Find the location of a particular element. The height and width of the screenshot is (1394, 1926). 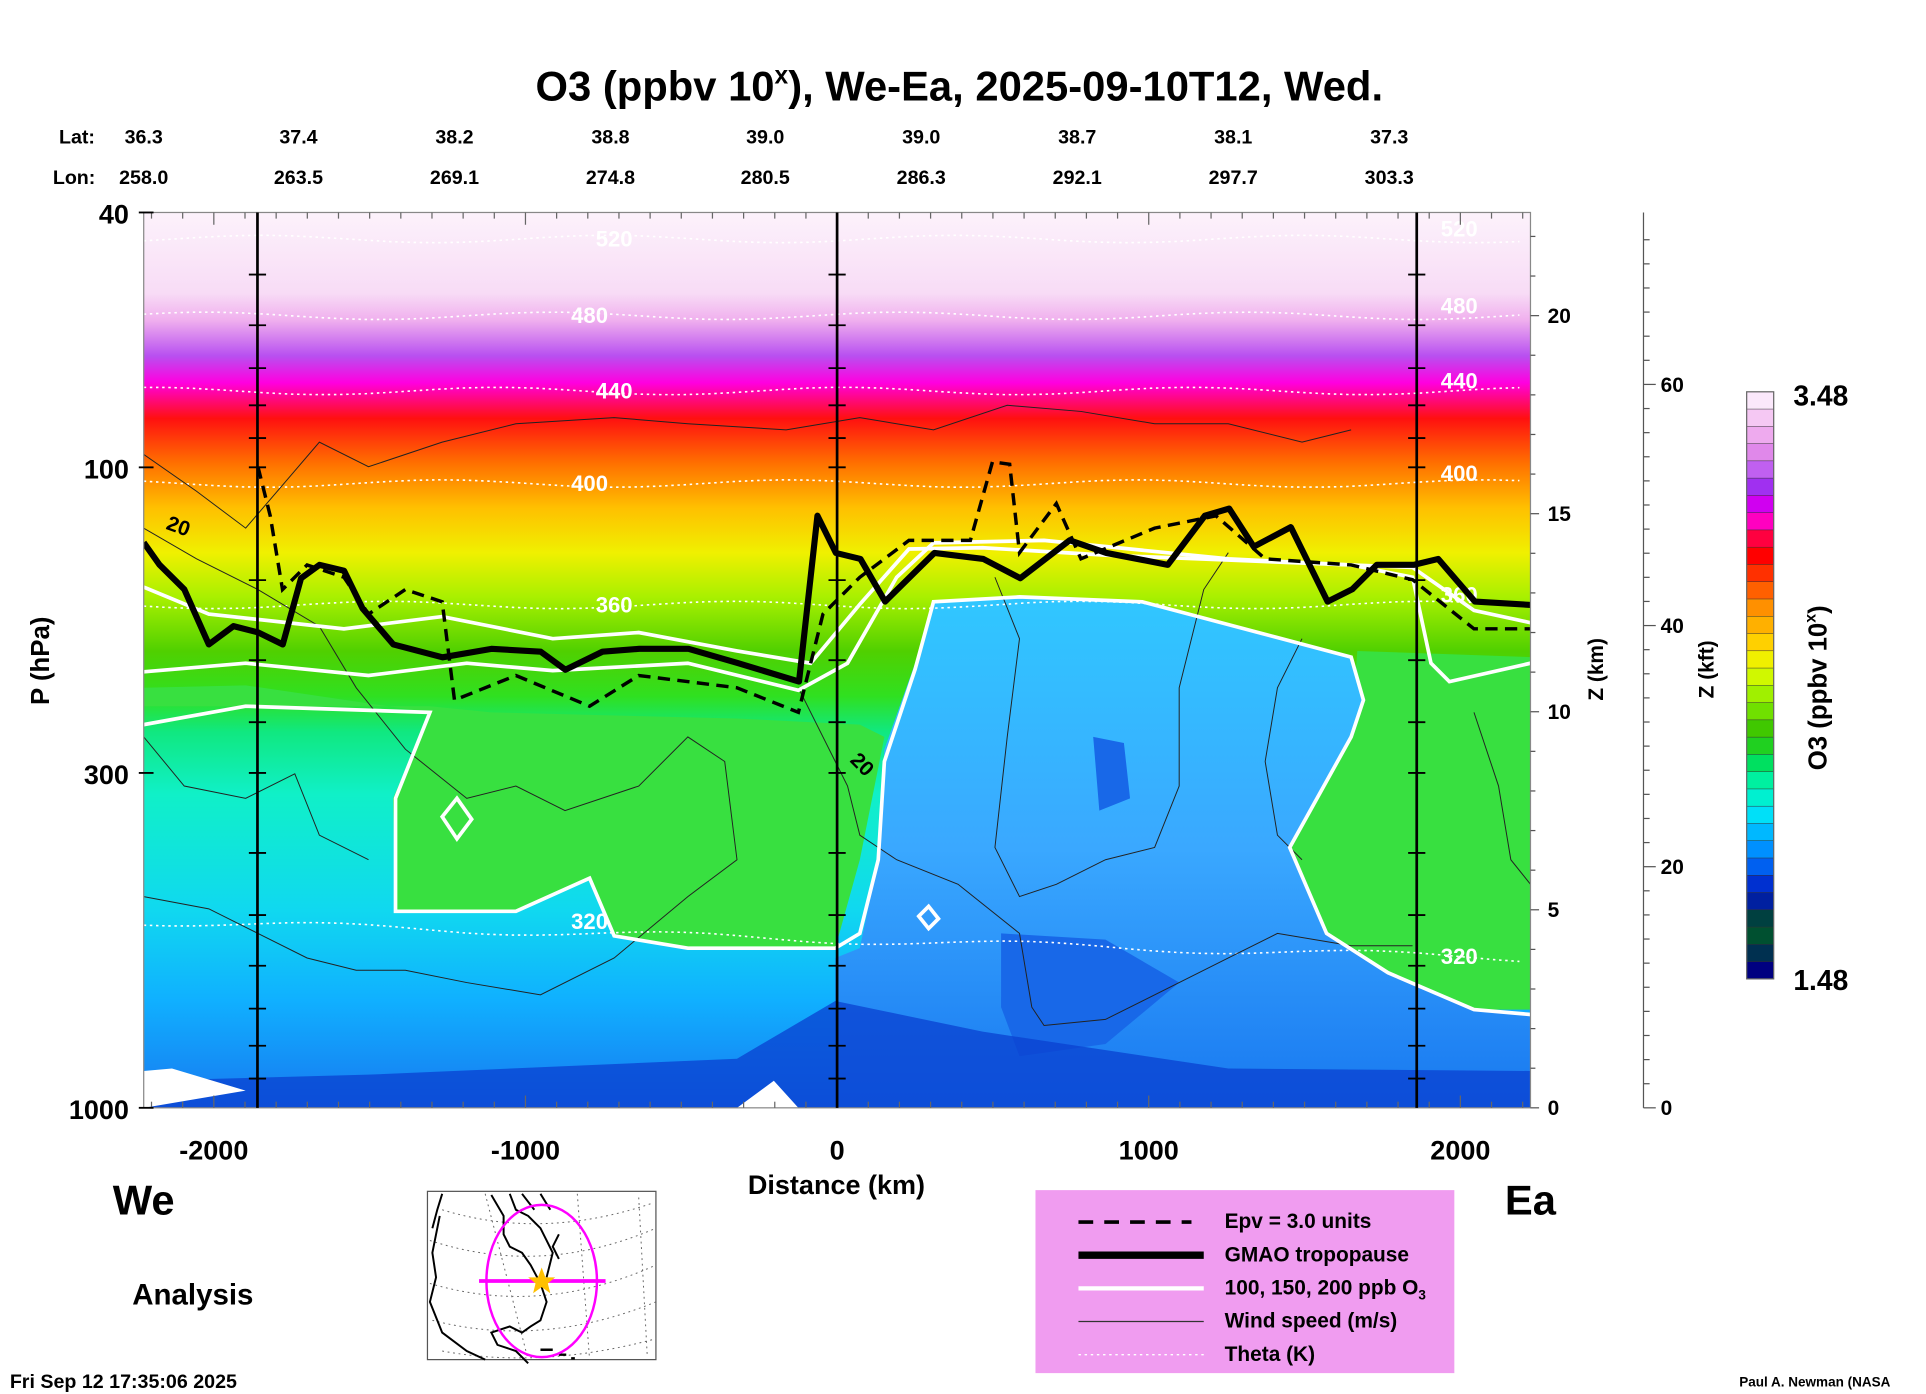

lon-value: 297.7 is located at coordinates (1233, 178).